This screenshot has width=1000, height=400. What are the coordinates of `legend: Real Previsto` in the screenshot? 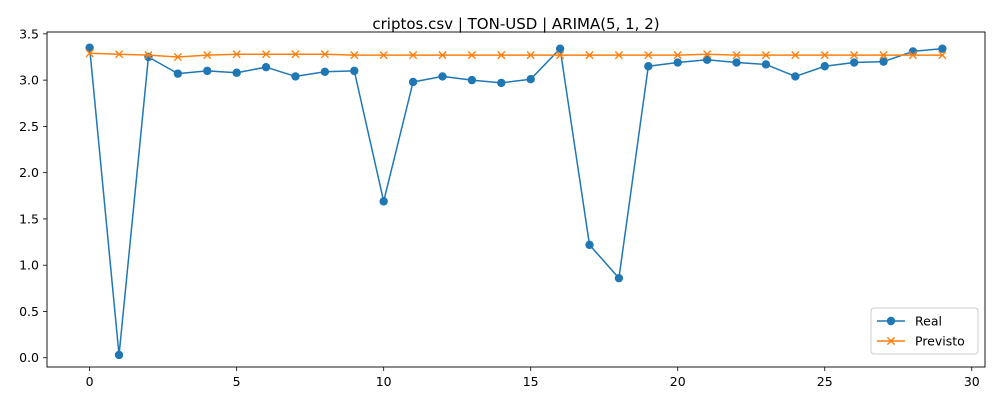 It's located at (924, 331).